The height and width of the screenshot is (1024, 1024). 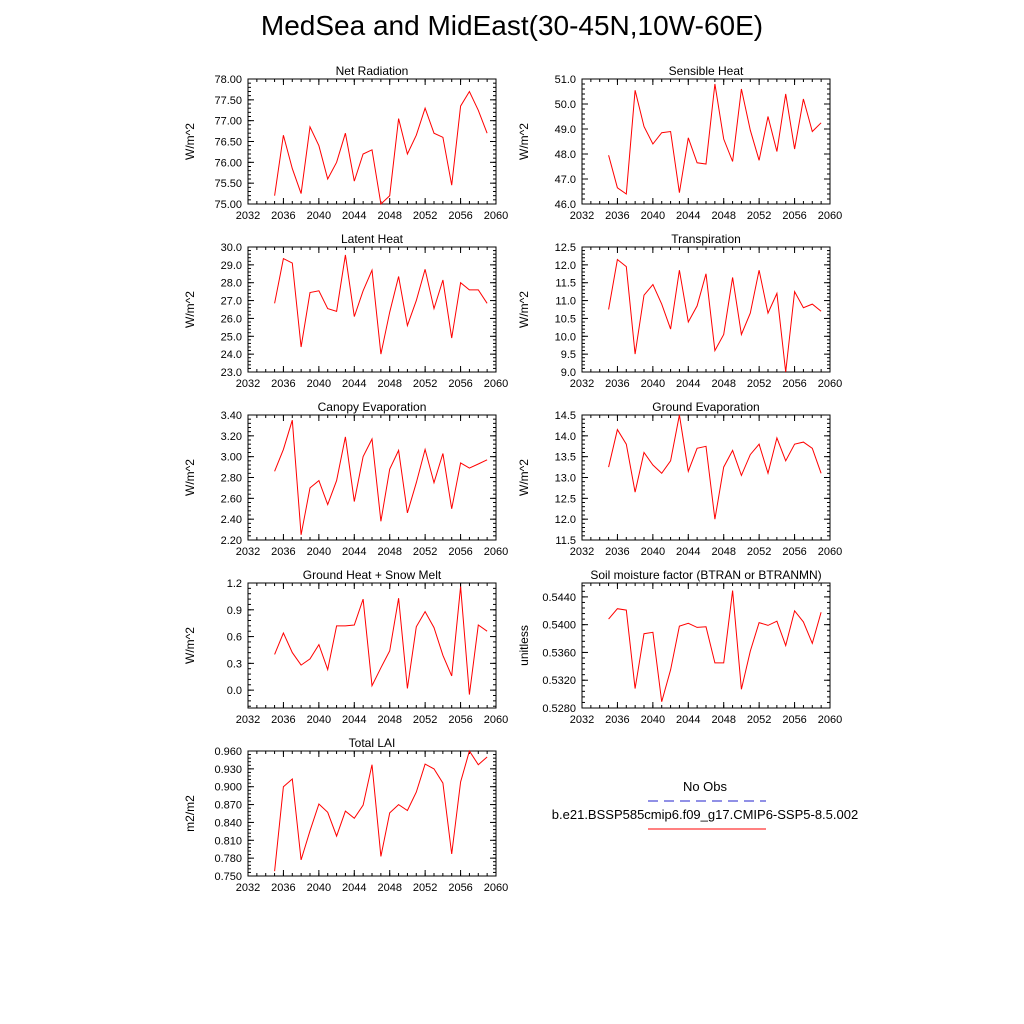 I want to click on y-tick-label: 25.0, so click(x=231, y=337).